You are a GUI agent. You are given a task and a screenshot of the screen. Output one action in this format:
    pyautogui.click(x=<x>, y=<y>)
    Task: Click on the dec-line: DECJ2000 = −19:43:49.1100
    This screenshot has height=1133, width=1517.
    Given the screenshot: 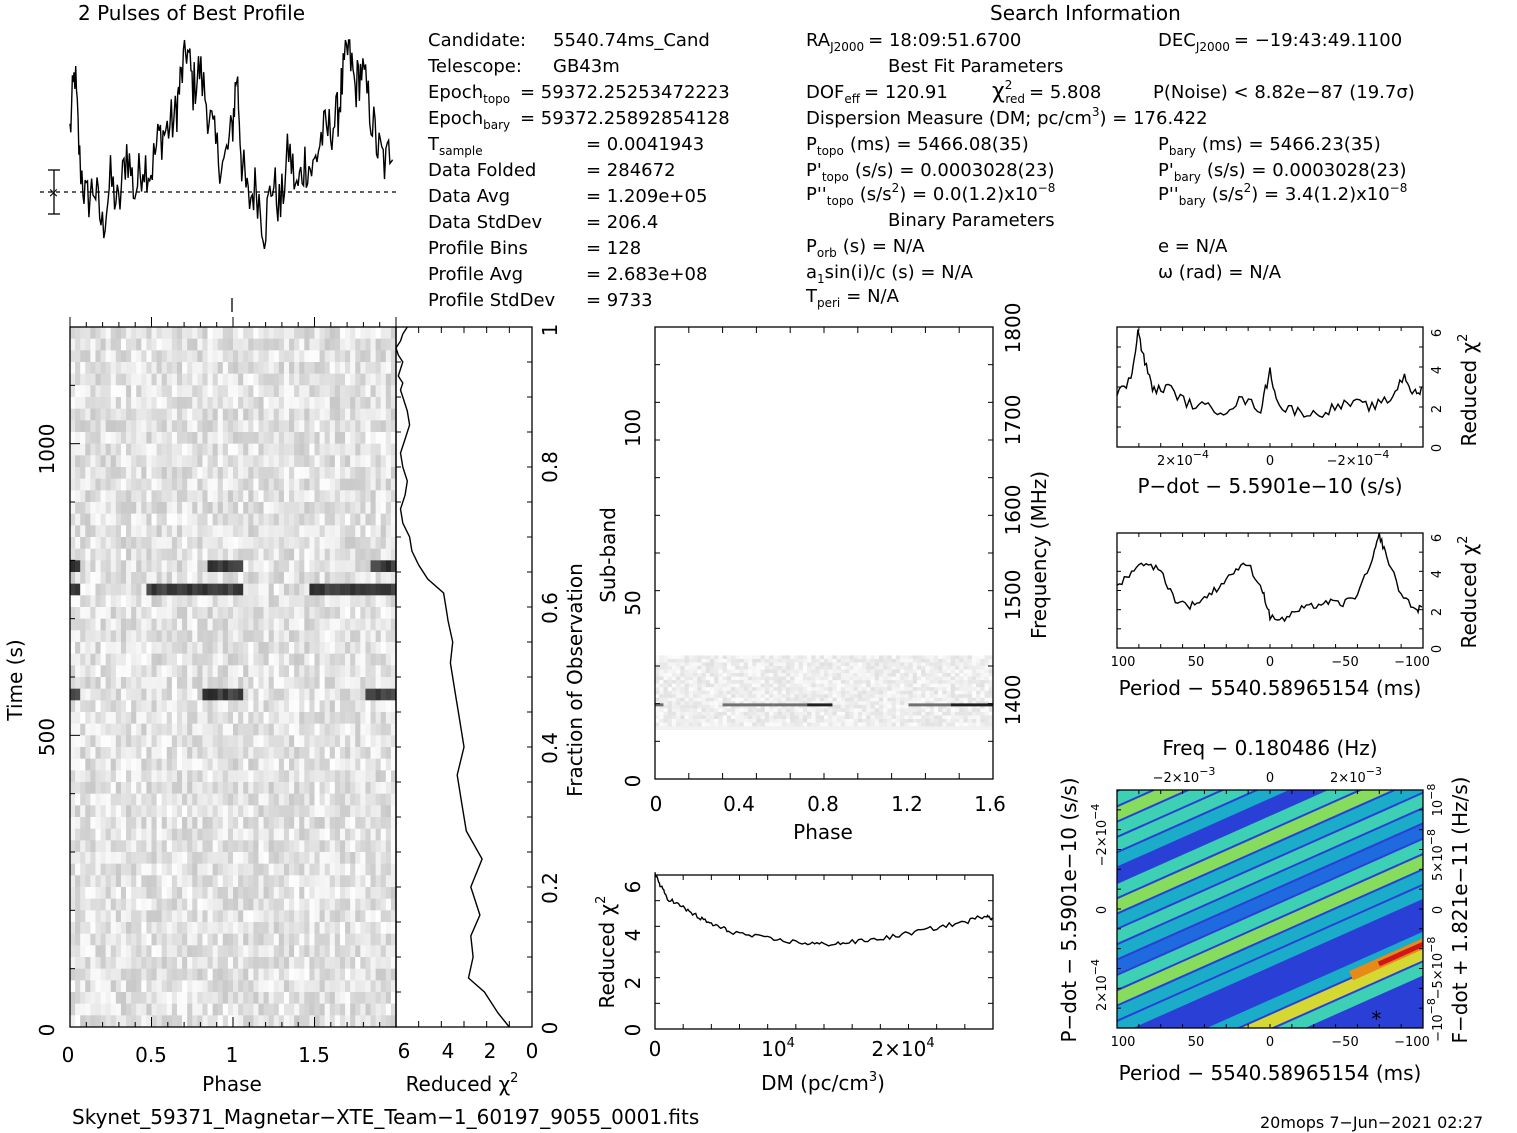 What is the action you would take?
    pyautogui.click(x=1280, y=42)
    